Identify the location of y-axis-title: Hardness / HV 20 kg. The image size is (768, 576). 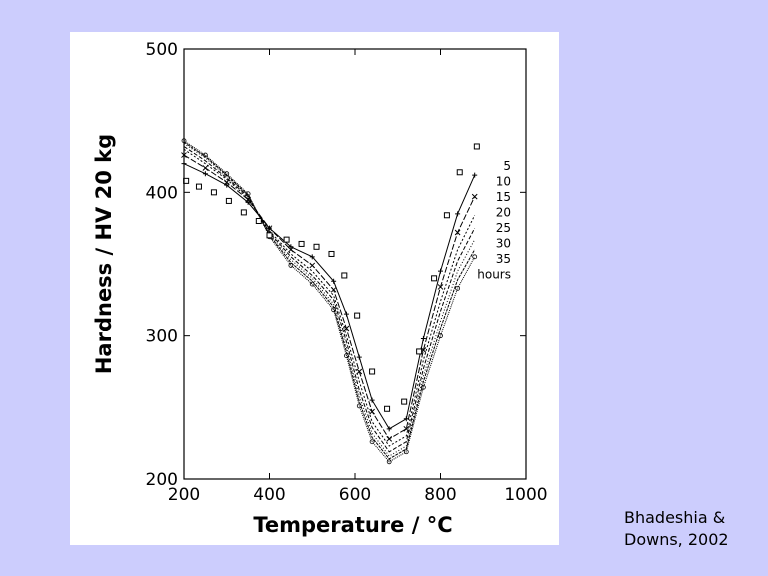
(104, 254).